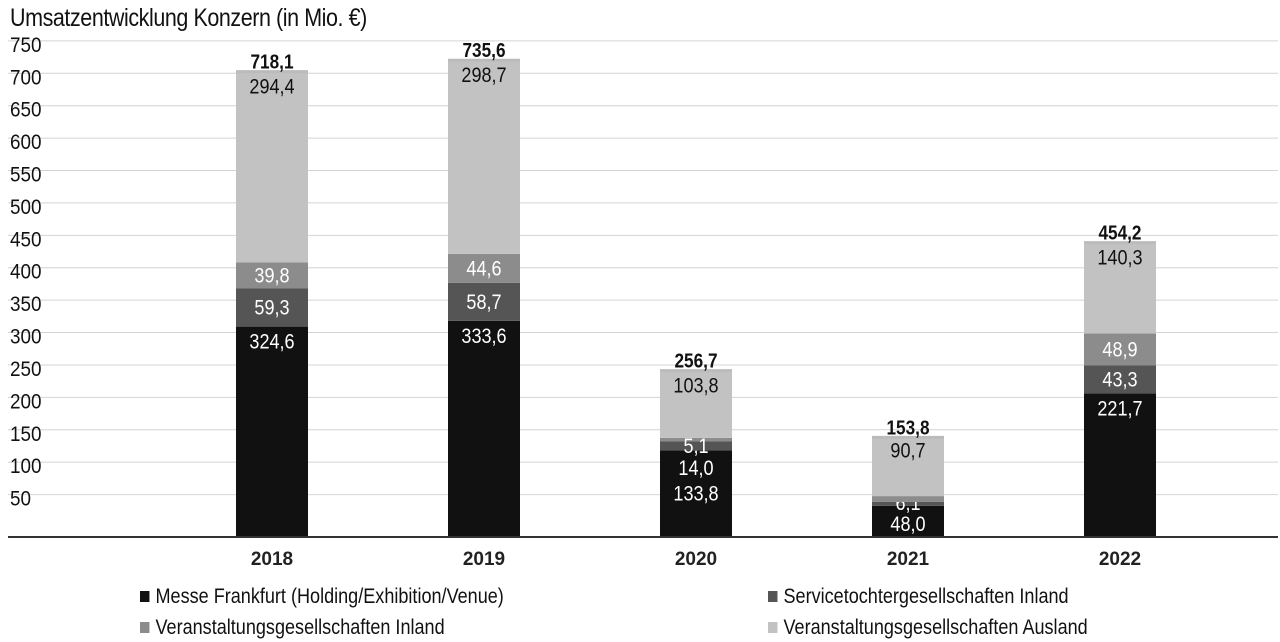 The image size is (1280, 642). Describe the element at coordinates (935, 627) in the screenshot. I see `legend-label: Veranstaltungsgesellschaften Ausland` at that location.